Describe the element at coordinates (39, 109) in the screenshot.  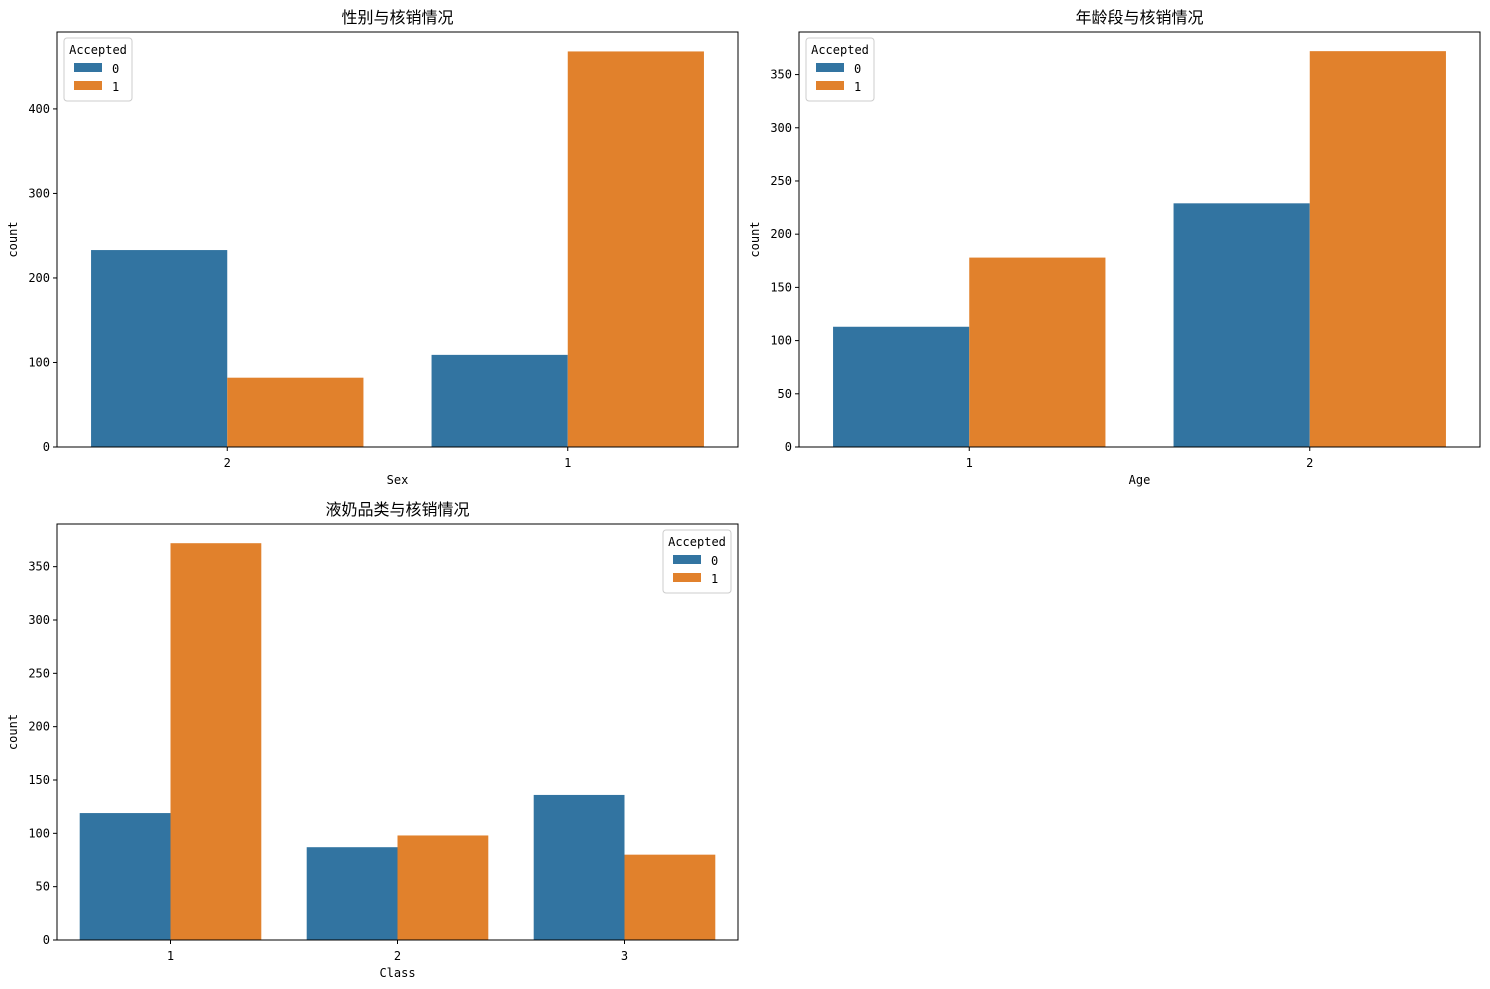
I see `y-tick-label: 400` at that location.